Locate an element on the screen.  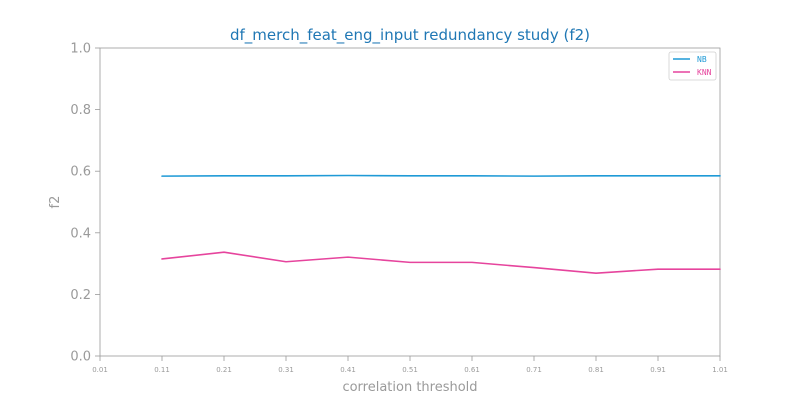
series-line-nb is located at coordinates (441, 175).